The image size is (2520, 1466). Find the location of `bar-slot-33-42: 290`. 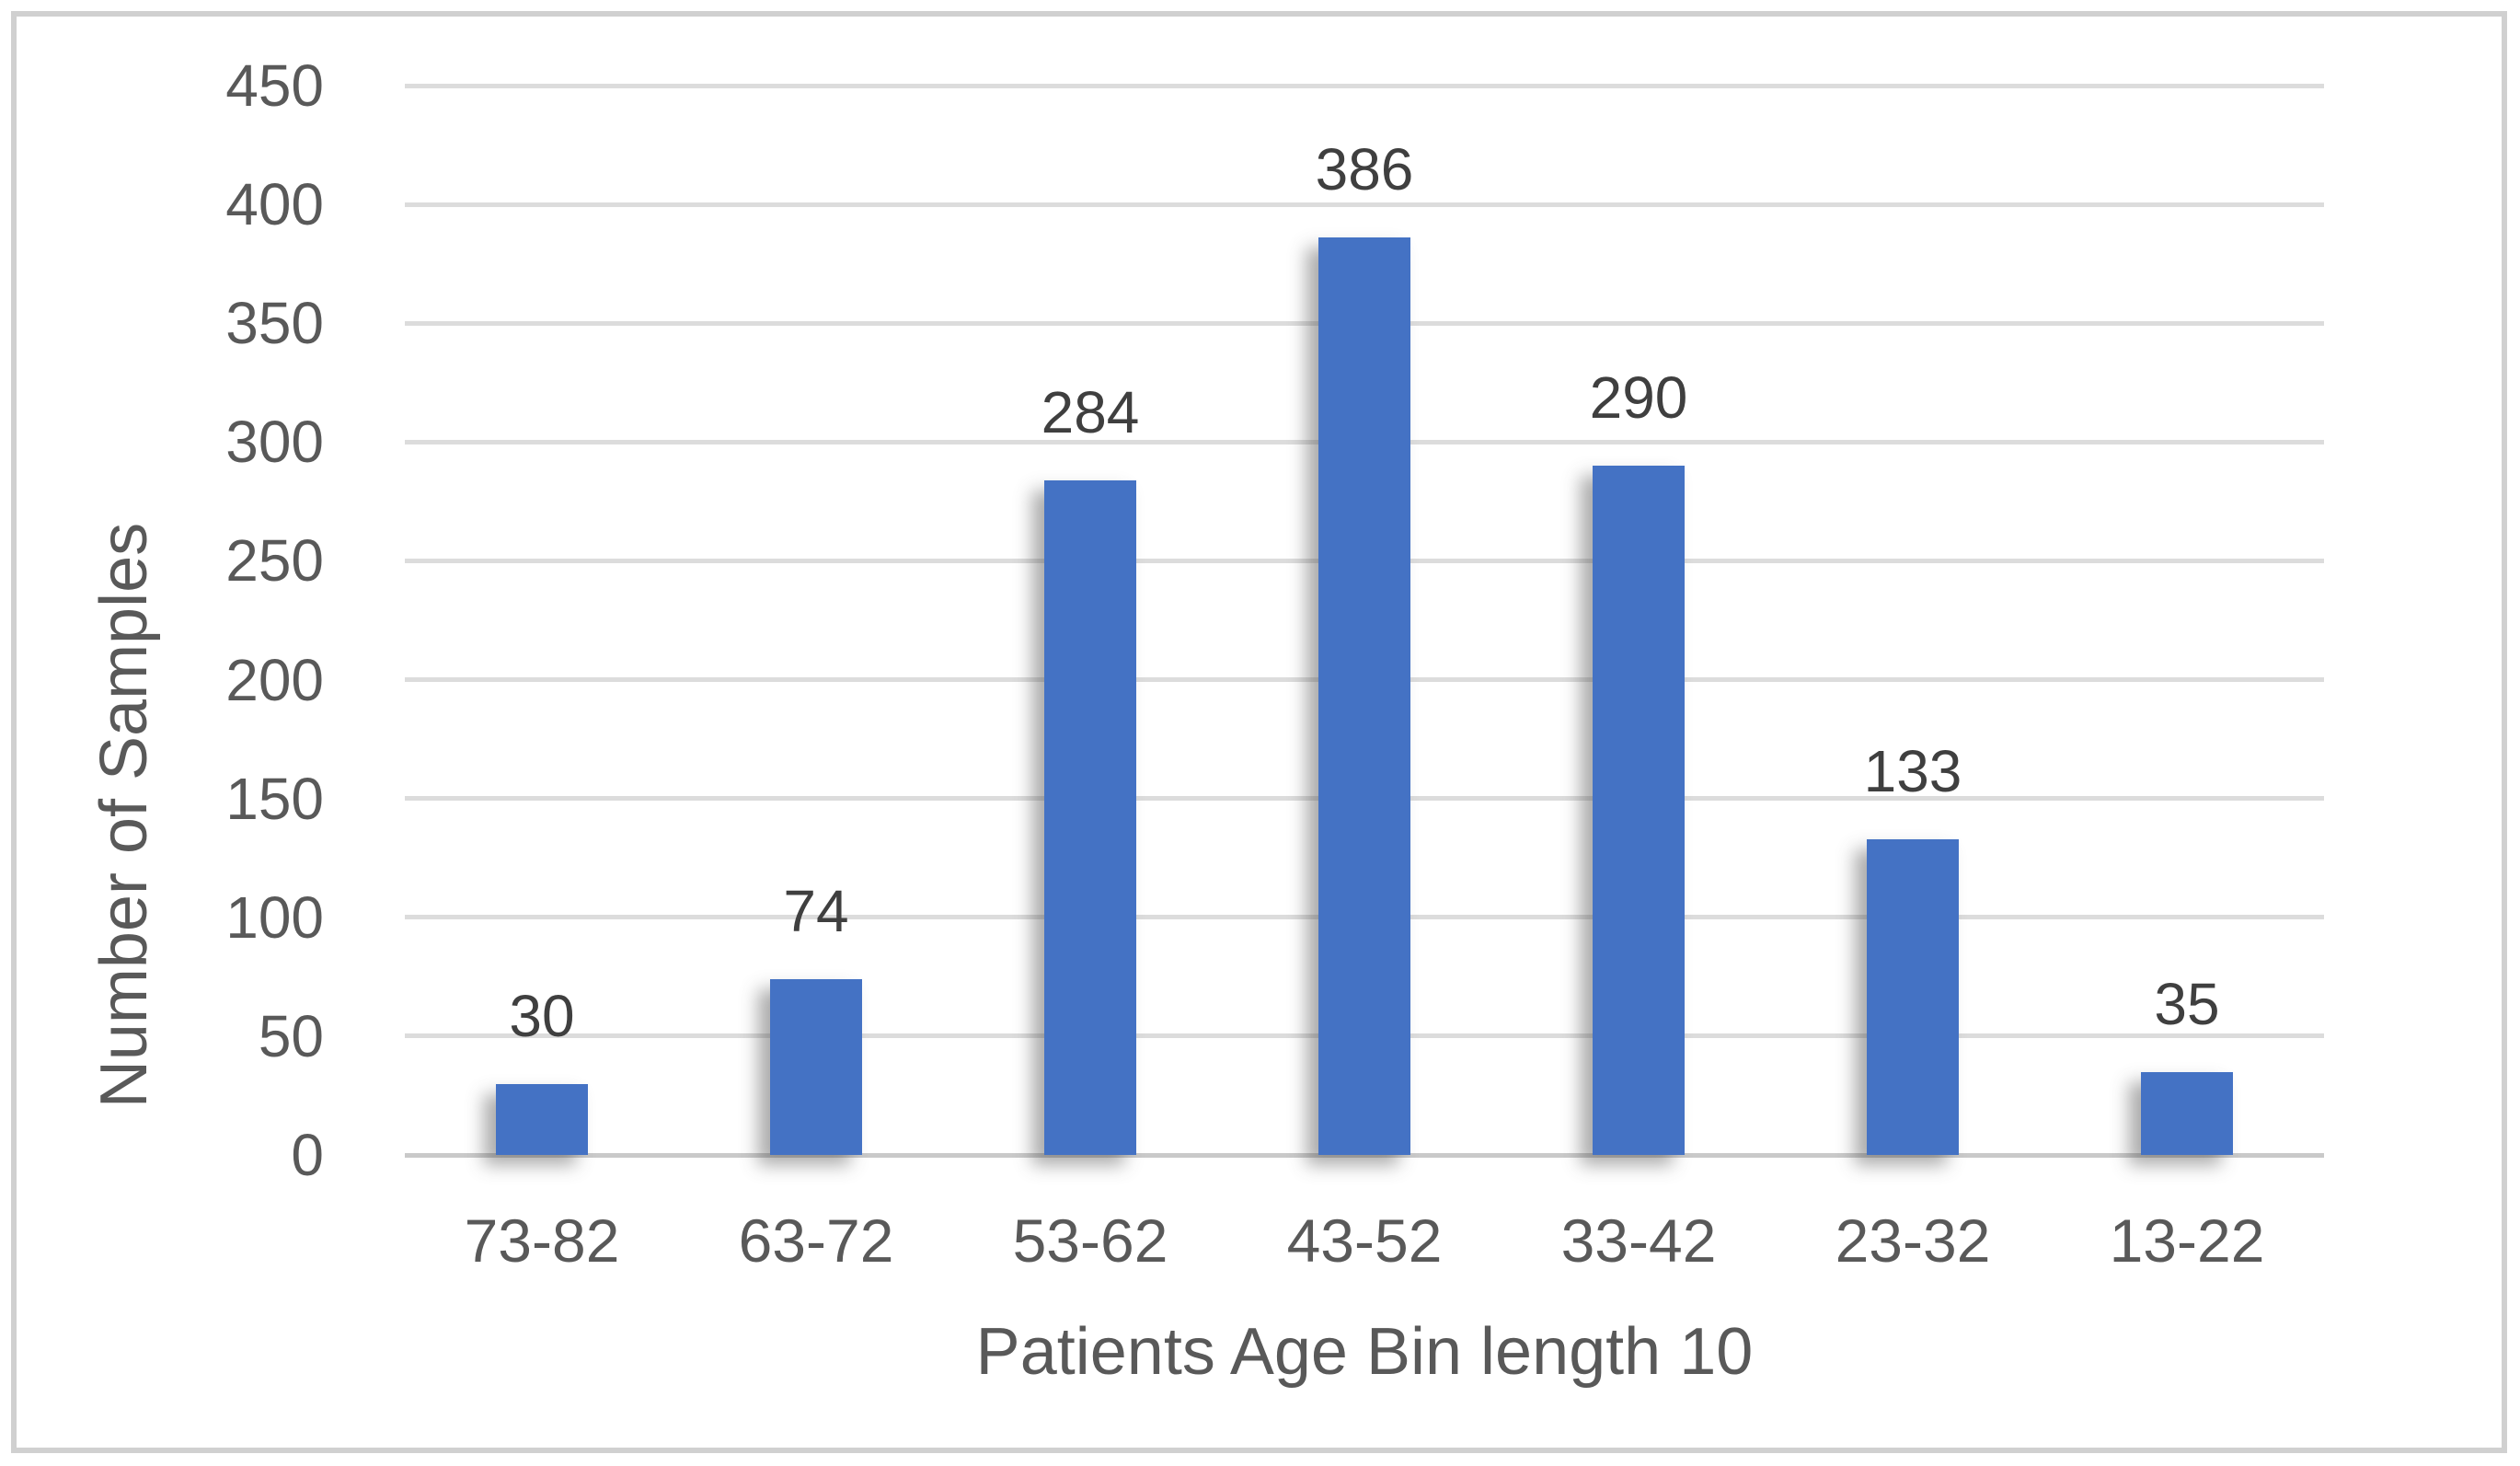

bar-slot-33-42: 290 is located at coordinates (1639, 620).